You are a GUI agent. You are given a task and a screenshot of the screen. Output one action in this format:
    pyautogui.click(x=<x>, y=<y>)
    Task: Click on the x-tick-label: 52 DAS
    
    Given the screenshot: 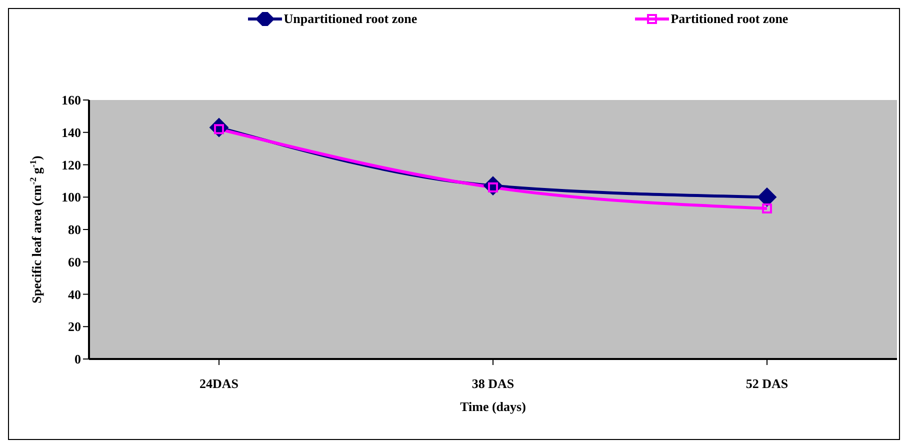 What is the action you would take?
    pyautogui.click(x=767, y=384)
    